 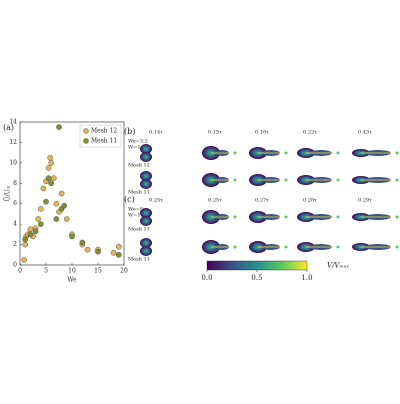 What do you see at coordinates (46, 271) in the screenshot?
I see `x-tick-label: 5` at bounding box center [46, 271].